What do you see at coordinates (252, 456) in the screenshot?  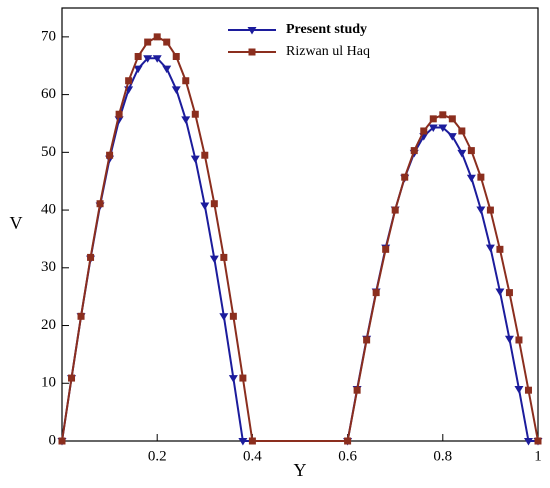 I see `x-tick-label: 0.4` at bounding box center [252, 456].